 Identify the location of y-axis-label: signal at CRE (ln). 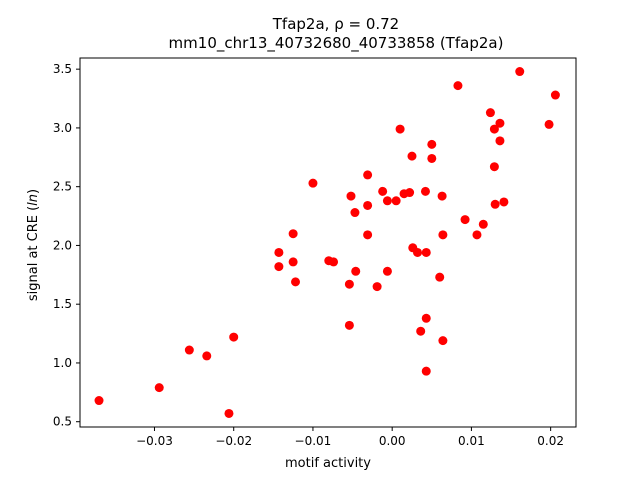
(33, 245).